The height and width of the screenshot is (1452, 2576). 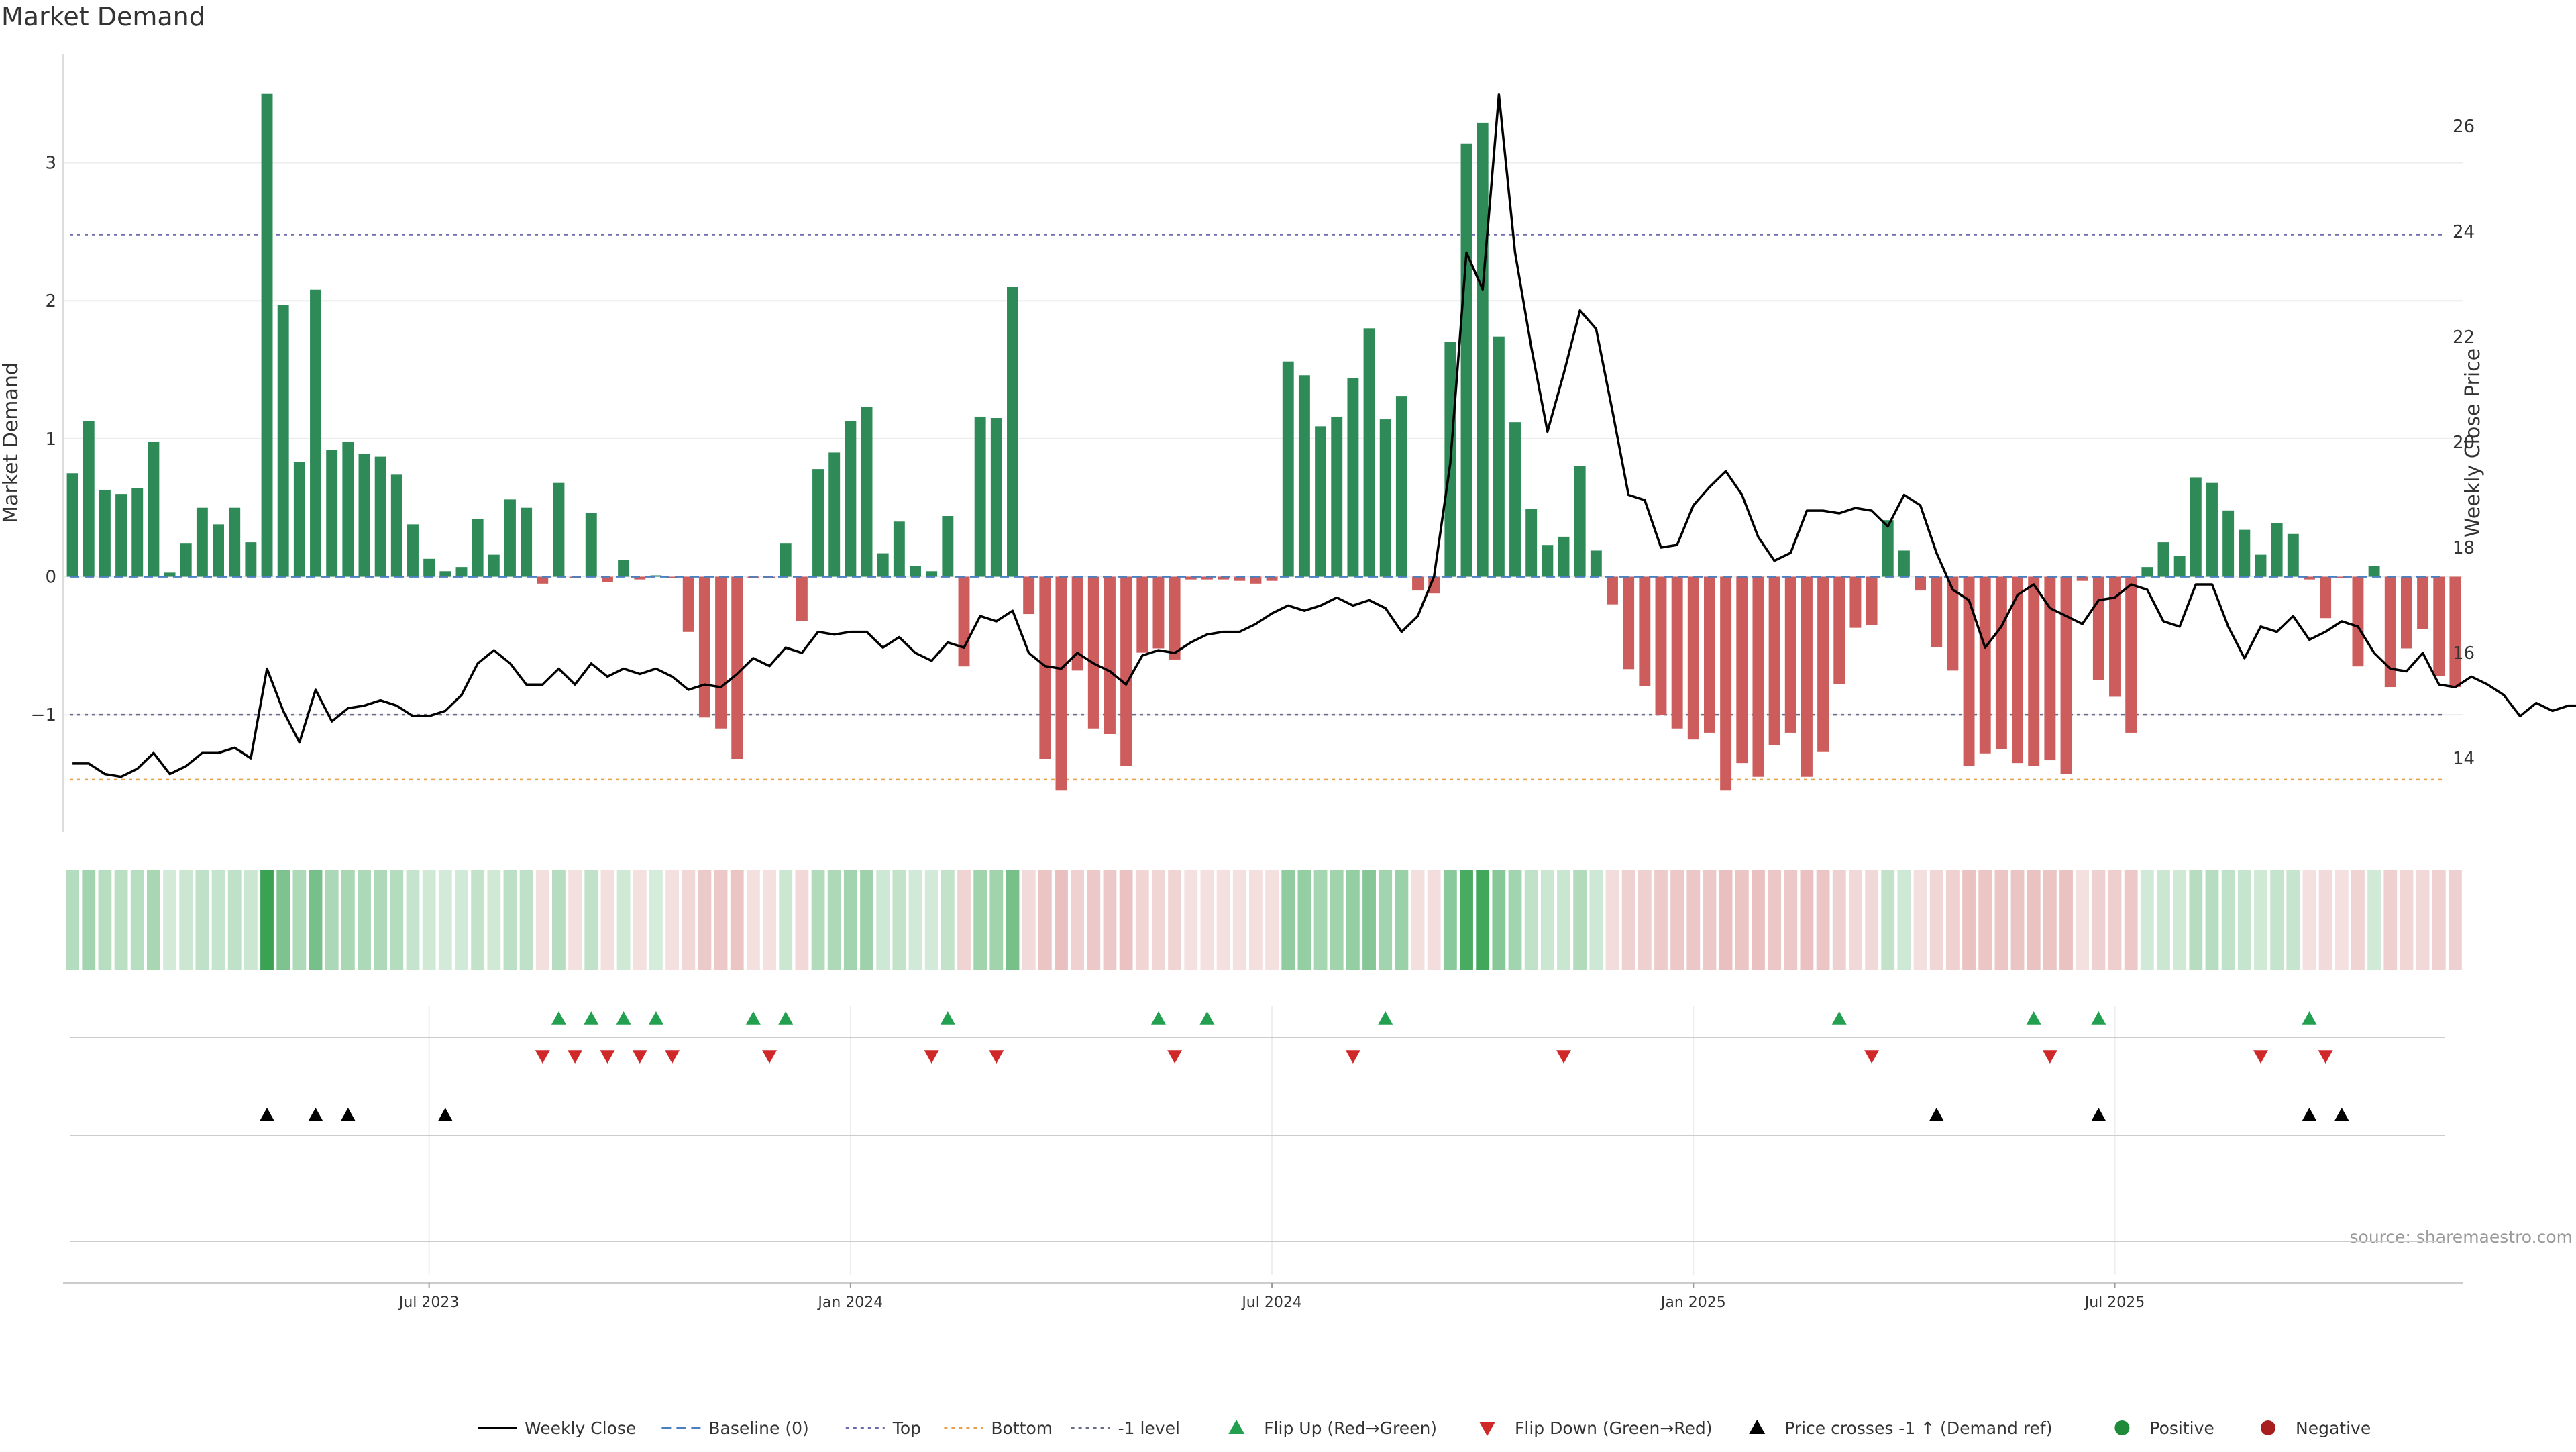 What do you see at coordinates (2464, 759) in the screenshot?
I see `y2-tick-label: 14` at bounding box center [2464, 759].